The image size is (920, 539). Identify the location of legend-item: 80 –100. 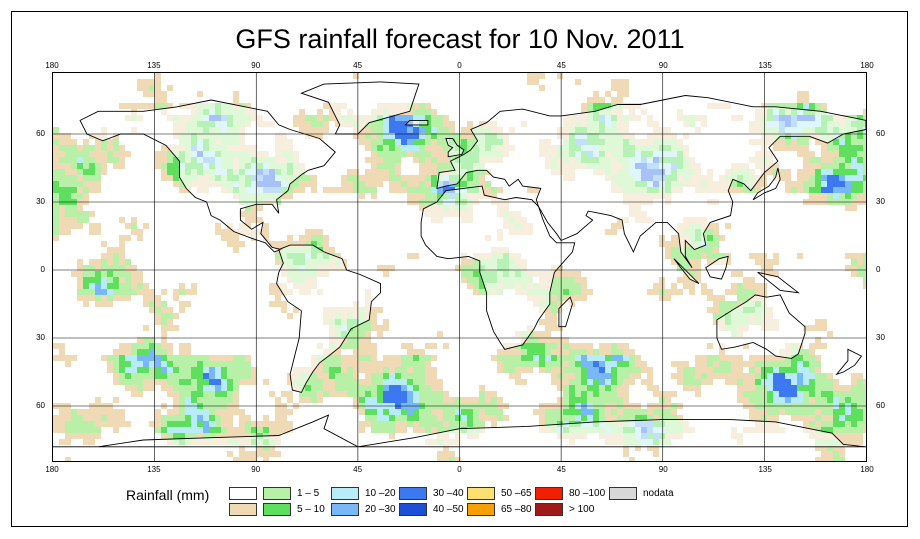
(570, 493).